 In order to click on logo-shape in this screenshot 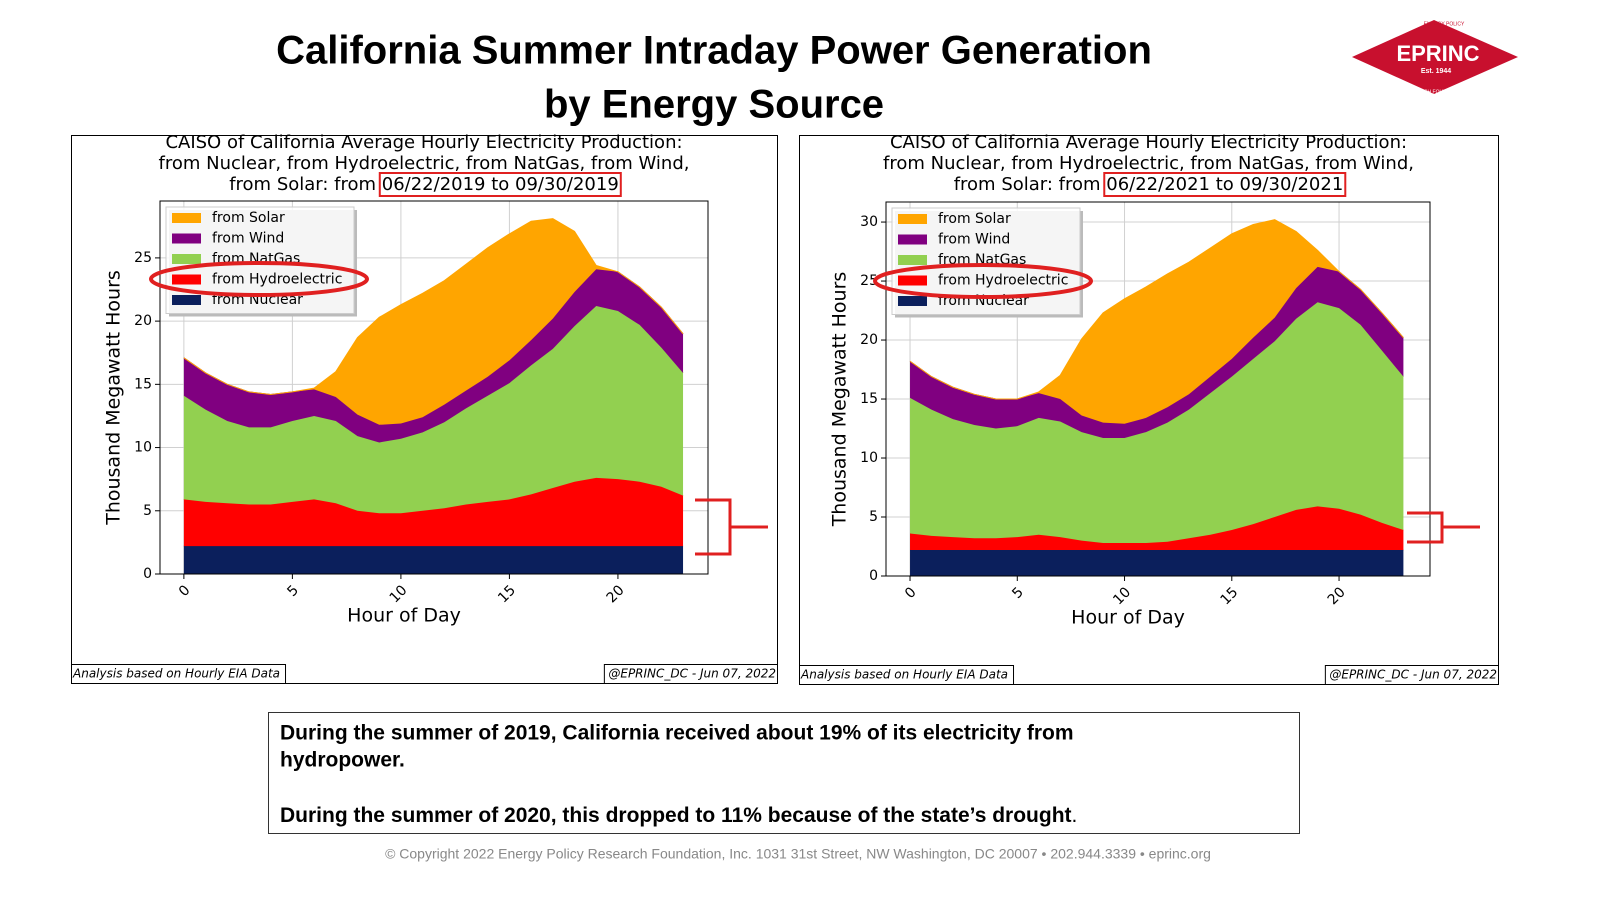, I will do `click(1435, 57)`.